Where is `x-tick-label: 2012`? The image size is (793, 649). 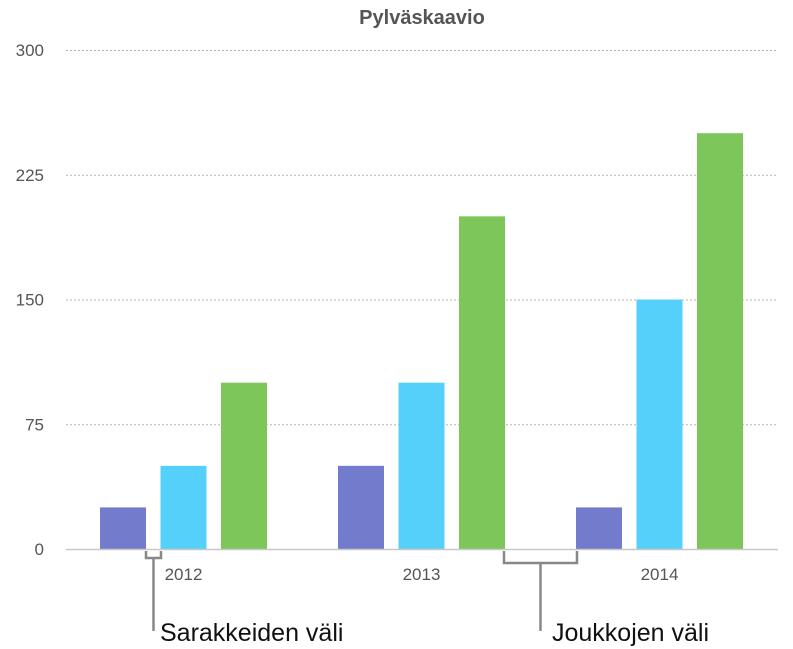
x-tick-label: 2012 is located at coordinates (184, 574).